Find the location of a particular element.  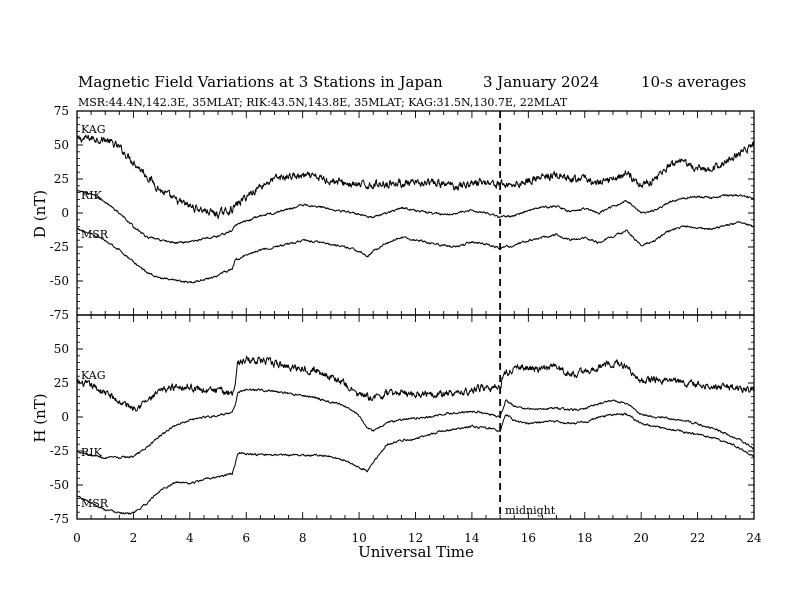

x-tick-label: 2 is located at coordinates (134, 538).